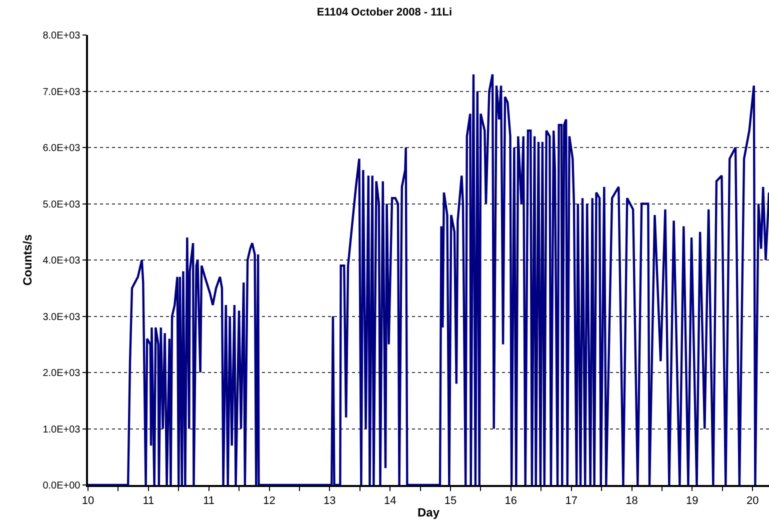  Describe the element at coordinates (390, 500) in the screenshot. I see `x-tick-label: 14` at that location.